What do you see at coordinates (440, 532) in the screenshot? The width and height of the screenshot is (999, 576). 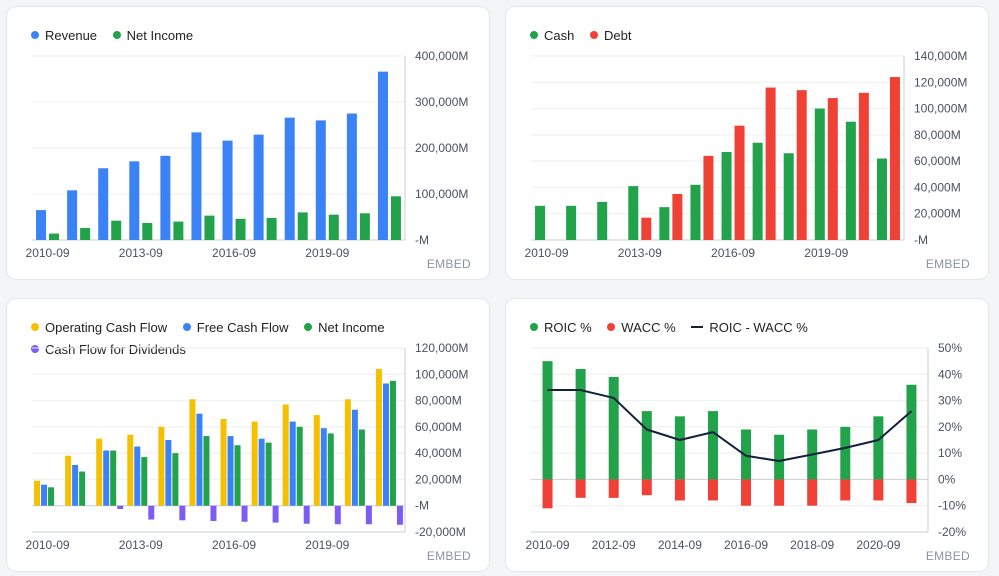 I see `y-tick-label: -20,000M` at bounding box center [440, 532].